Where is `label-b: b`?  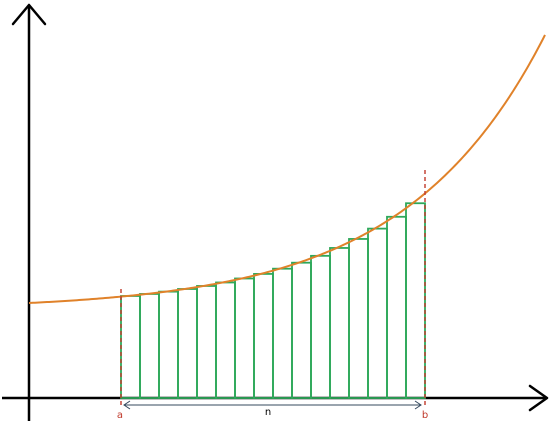
label-b: b is located at coordinates (425, 415).